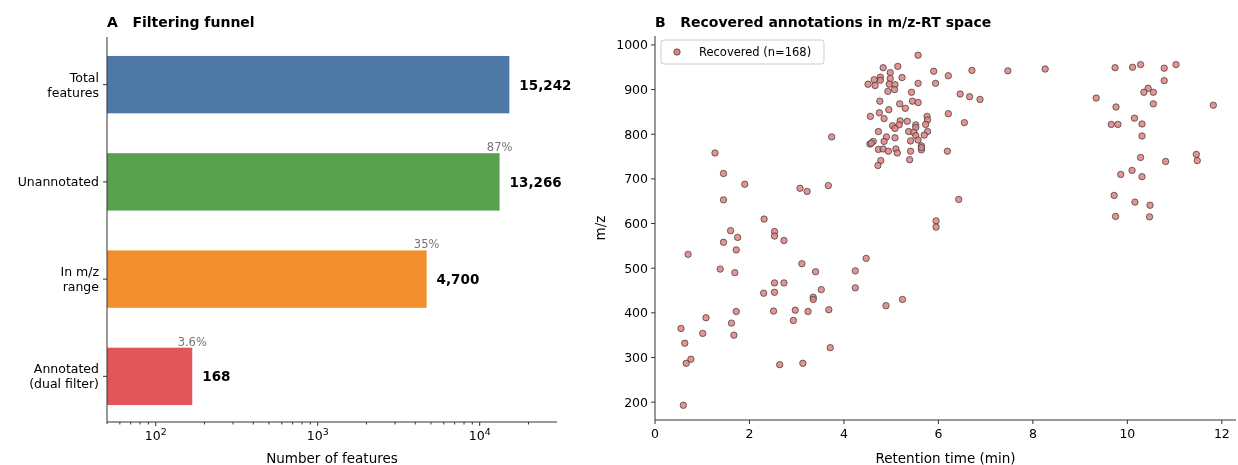 The width and height of the screenshot is (1238, 465). I want to click on chart-title: A Filtering funnel, so click(181, 22).